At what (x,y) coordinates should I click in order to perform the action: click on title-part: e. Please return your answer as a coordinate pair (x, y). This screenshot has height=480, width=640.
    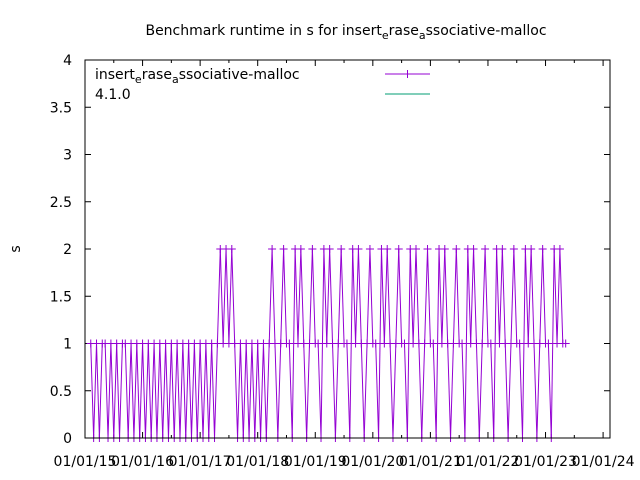
    Looking at the image, I should click on (385, 35).